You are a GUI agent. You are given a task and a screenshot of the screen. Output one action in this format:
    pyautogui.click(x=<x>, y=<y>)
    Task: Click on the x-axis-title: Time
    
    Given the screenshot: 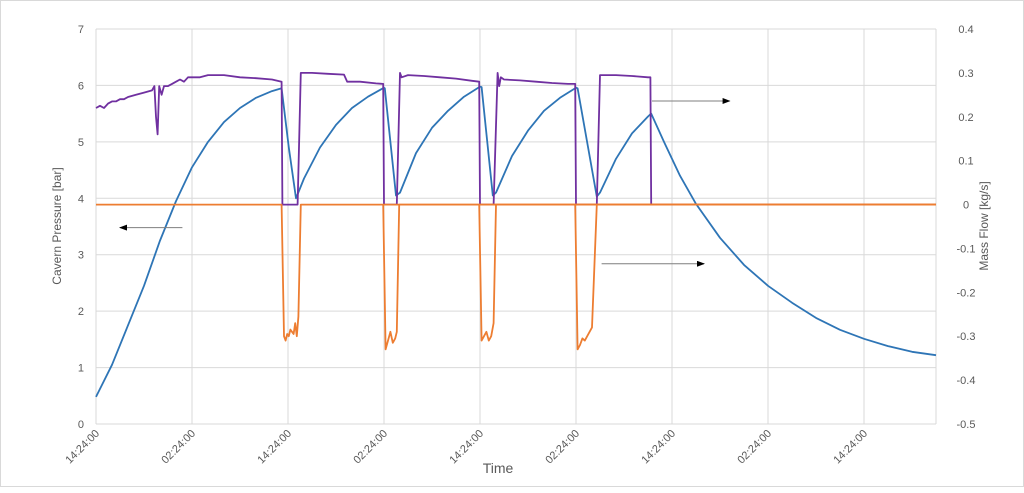 What is the action you would take?
    pyautogui.click(x=498, y=468)
    